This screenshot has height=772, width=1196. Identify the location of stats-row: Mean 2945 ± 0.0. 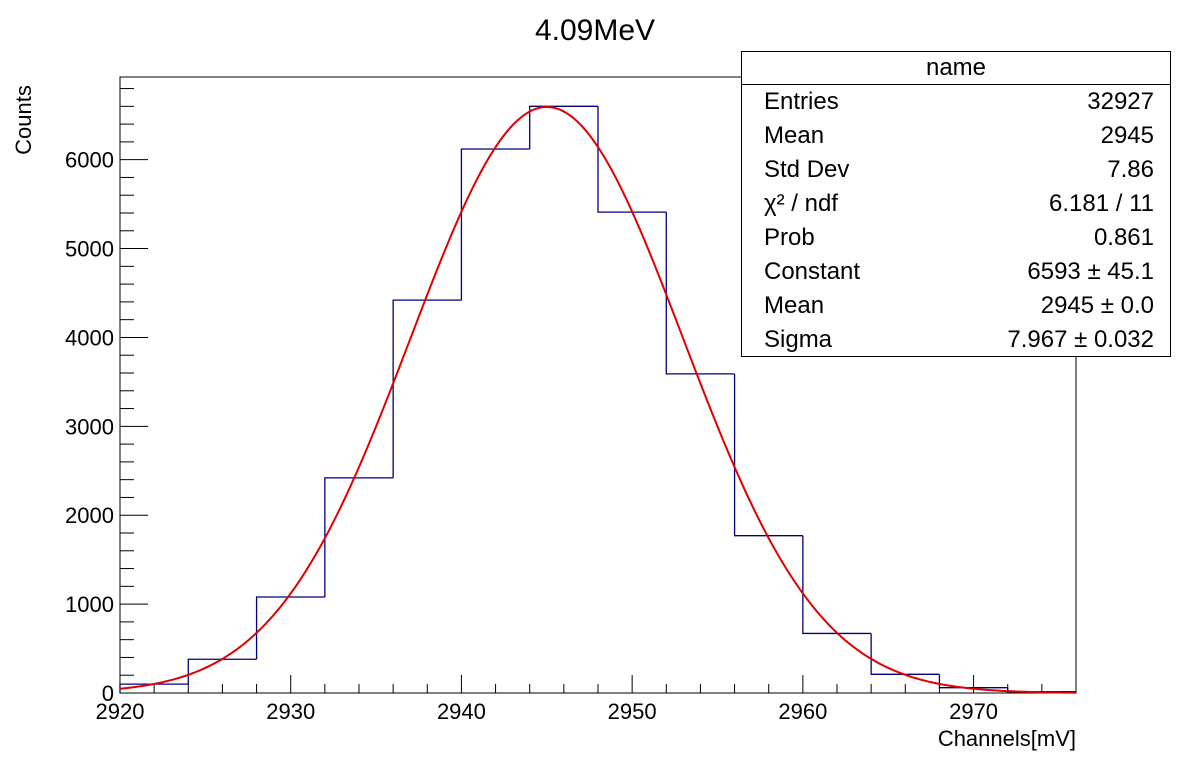
(956, 306).